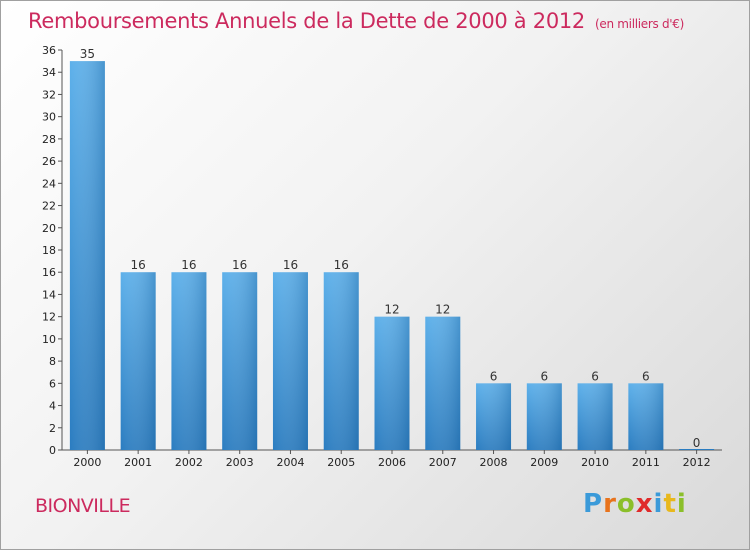 The width and height of the screenshot is (750, 550). I want to click on title-unit: (en milliers d'€), so click(640, 24).